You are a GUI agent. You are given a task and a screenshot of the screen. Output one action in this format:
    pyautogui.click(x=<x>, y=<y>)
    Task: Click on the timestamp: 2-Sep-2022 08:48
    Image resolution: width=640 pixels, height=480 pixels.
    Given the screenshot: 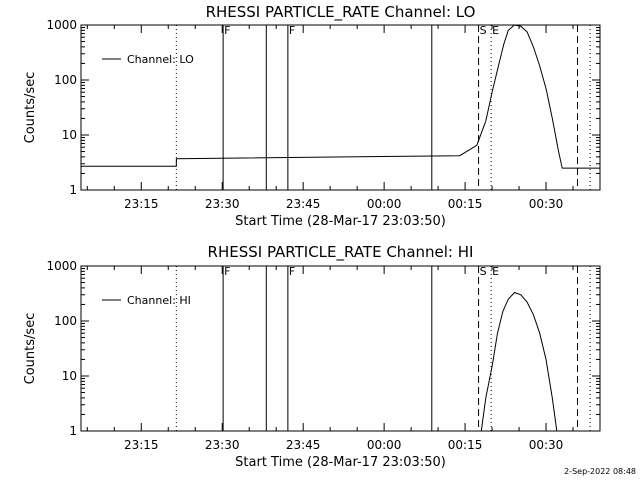 What is the action you would take?
    pyautogui.click(x=600, y=471)
    